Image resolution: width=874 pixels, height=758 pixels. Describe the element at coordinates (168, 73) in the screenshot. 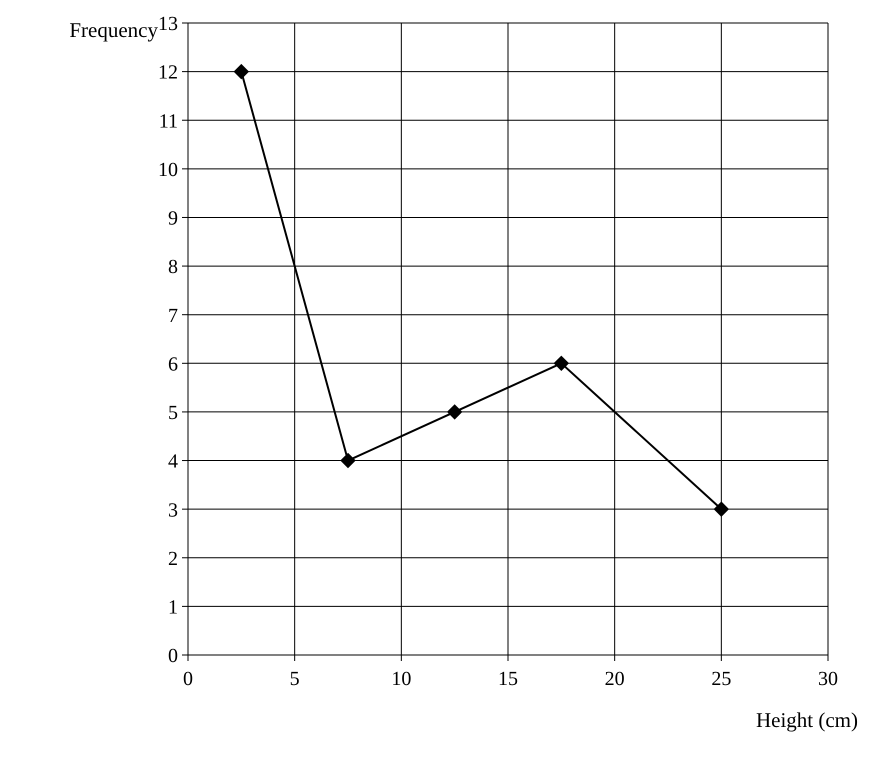

I see `y-tick-label: 12` at that location.